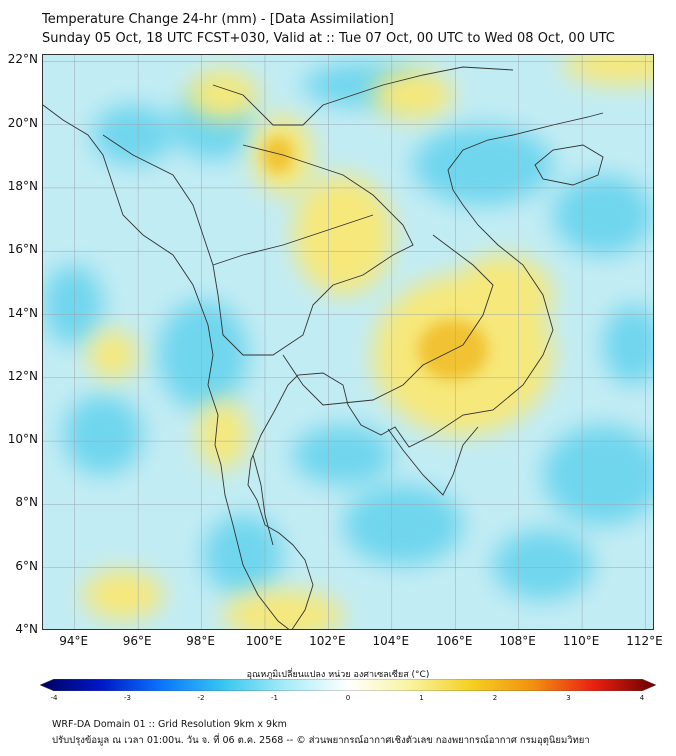 The width and height of the screenshot is (676, 756). What do you see at coordinates (201, 698) in the screenshot?
I see `colorbar-tick-label: -2` at bounding box center [201, 698].